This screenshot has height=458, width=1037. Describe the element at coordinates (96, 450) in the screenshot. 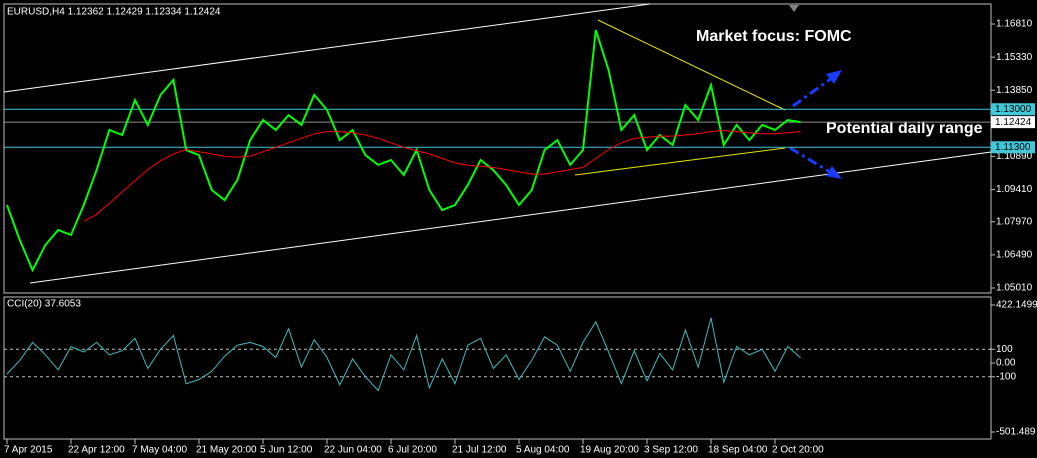

I see `x-tick-label: 22 Apr 12:00` at that location.